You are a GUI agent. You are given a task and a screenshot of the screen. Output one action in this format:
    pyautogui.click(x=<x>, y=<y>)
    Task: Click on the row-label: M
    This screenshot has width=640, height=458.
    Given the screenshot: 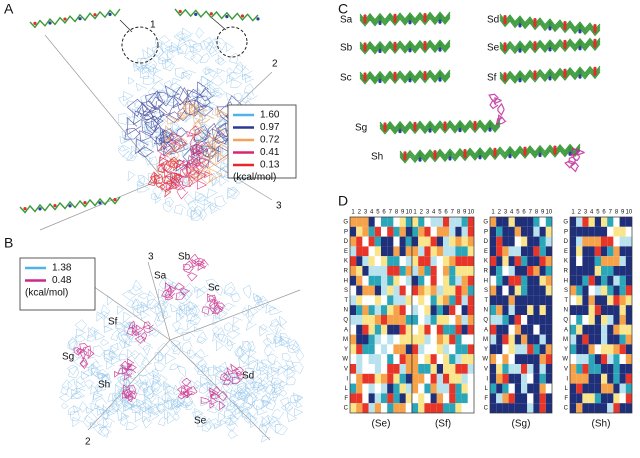 What is the action you would take?
    pyautogui.click(x=565, y=340)
    